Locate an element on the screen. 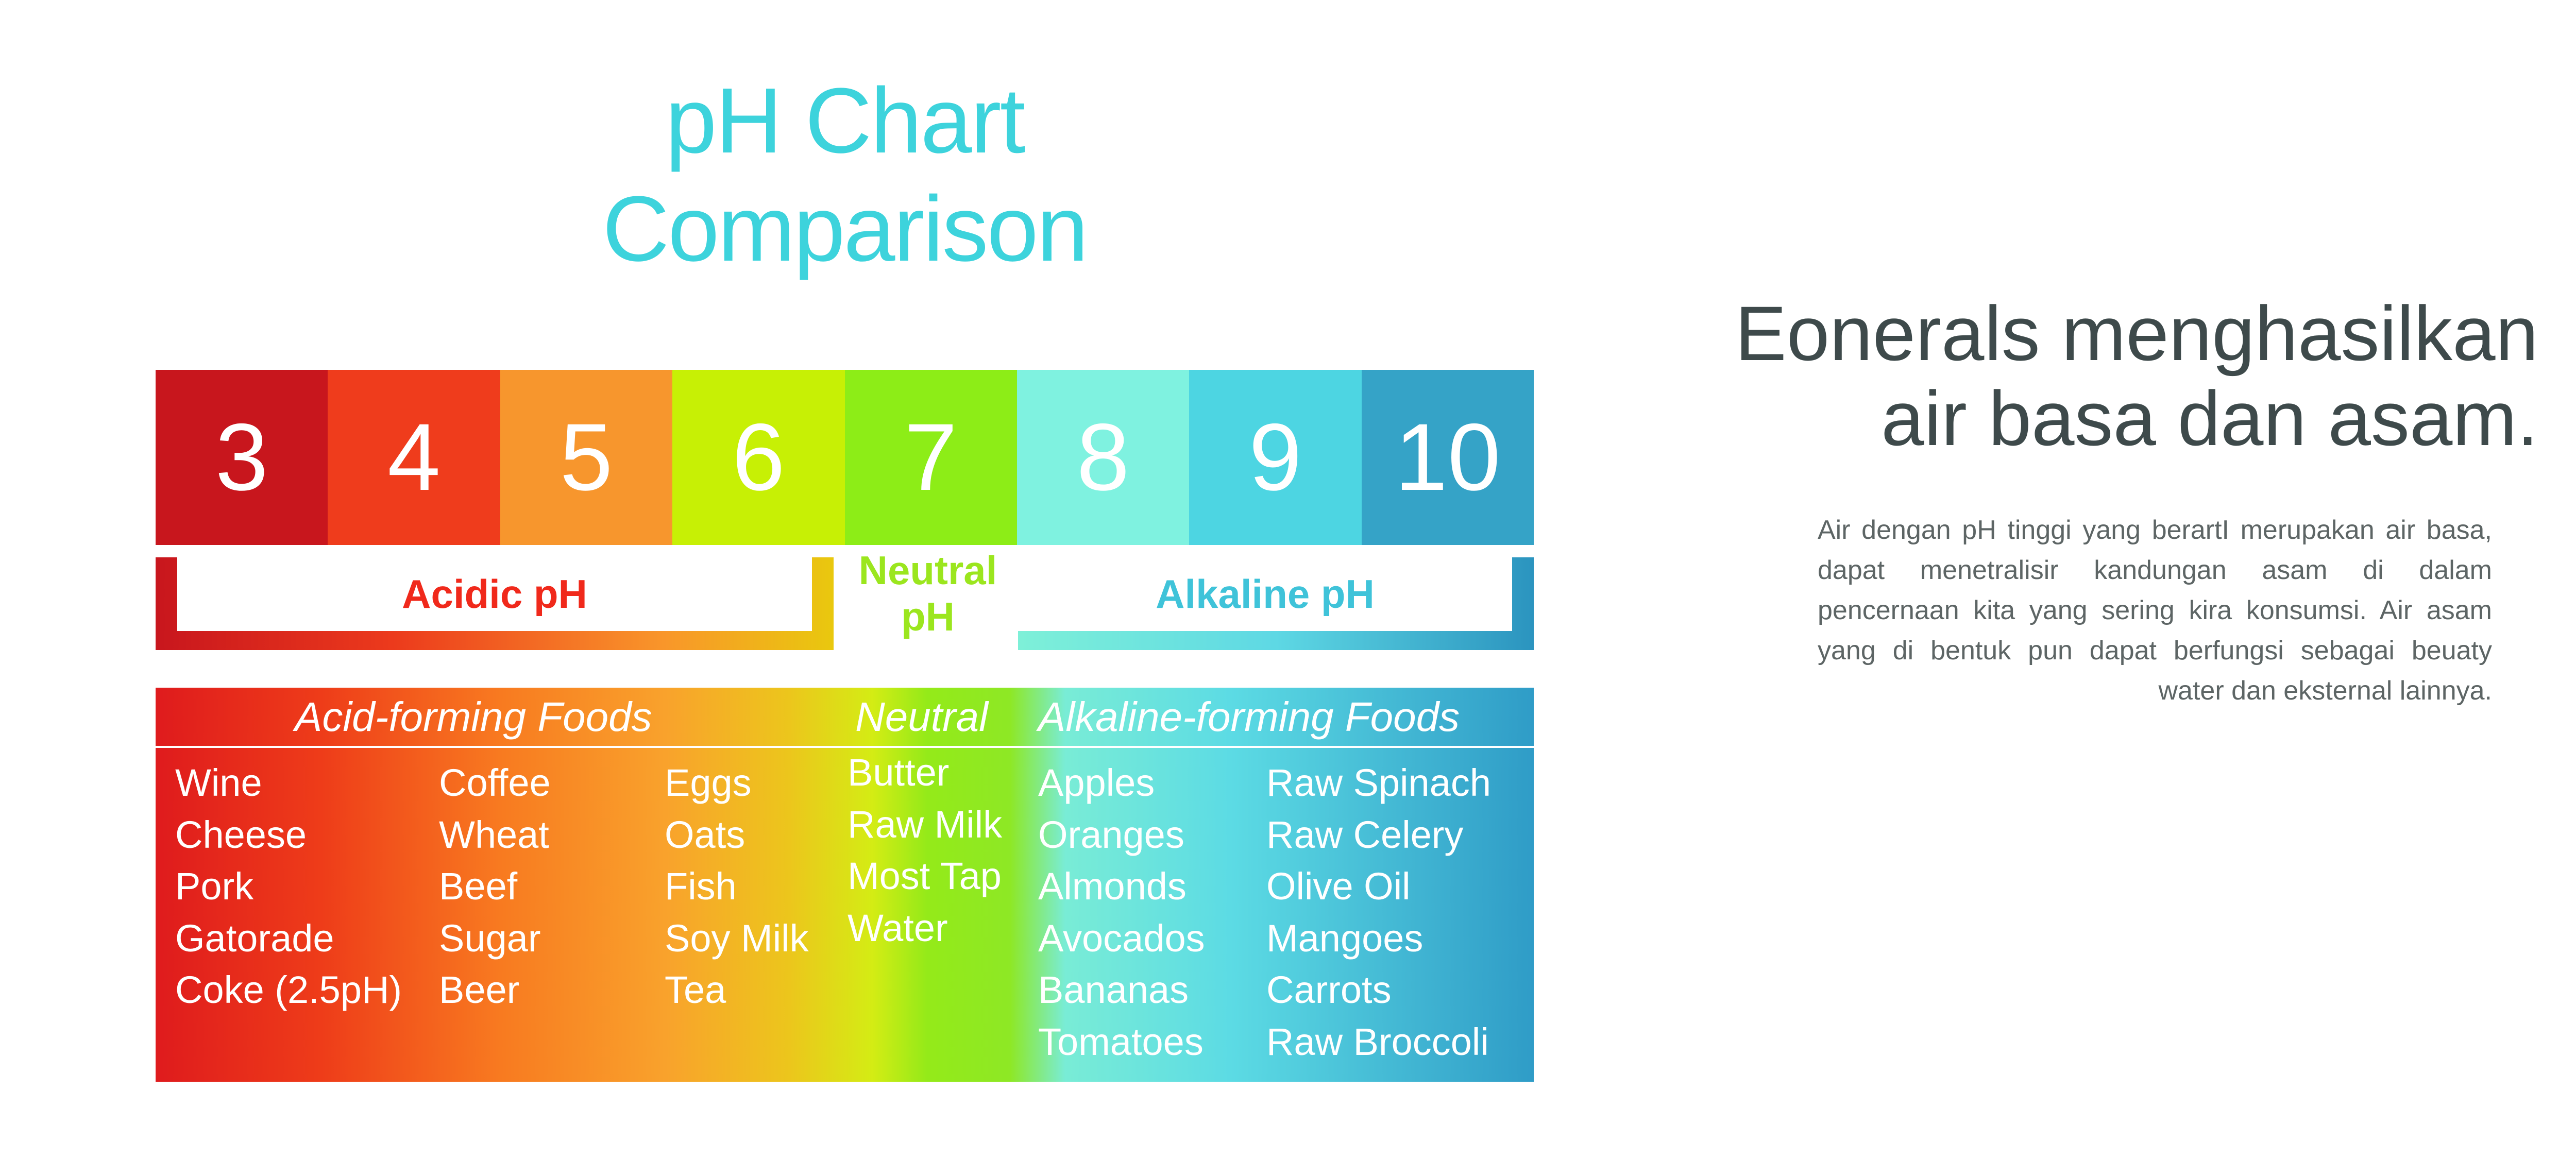  food-column-neutral: Butter Raw Milk Most Tap Water is located at coordinates (925, 850).